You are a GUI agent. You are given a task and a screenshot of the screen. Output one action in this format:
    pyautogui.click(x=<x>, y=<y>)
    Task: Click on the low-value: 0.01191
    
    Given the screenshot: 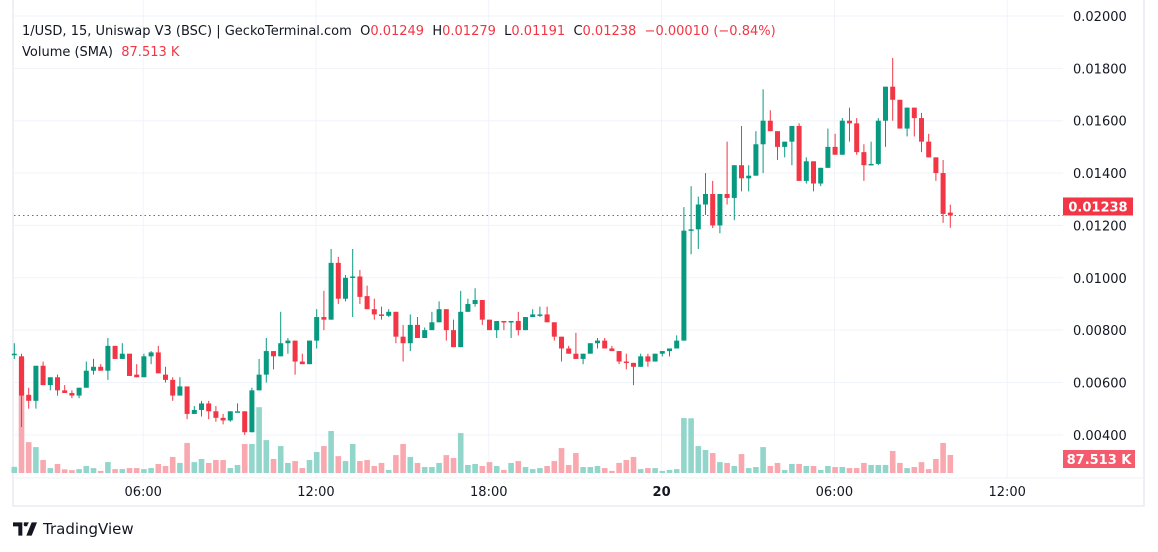 What is the action you would take?
    pyautogui.click(x=538, y=31)
    